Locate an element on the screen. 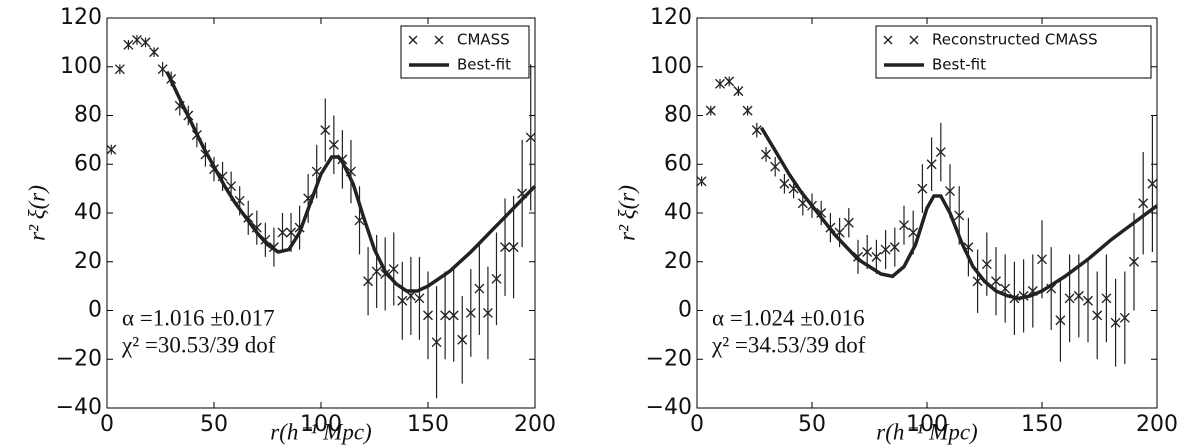 The width and height of the screenshot is (1179, 447). legend: CMASS Best-fit is located at coordinates (465, 52).